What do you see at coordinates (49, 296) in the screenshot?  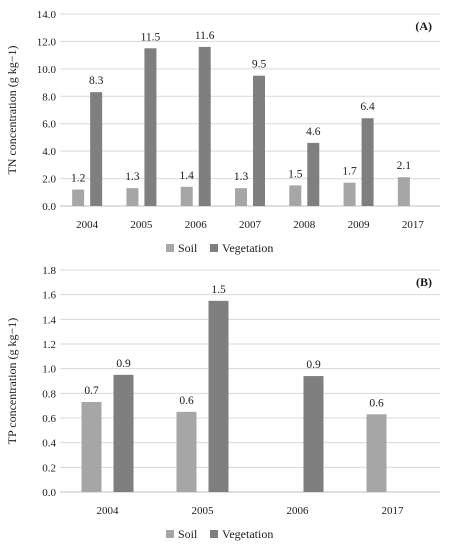 I see `y-tick-label: 1.6` at bounding box center [49, 296].